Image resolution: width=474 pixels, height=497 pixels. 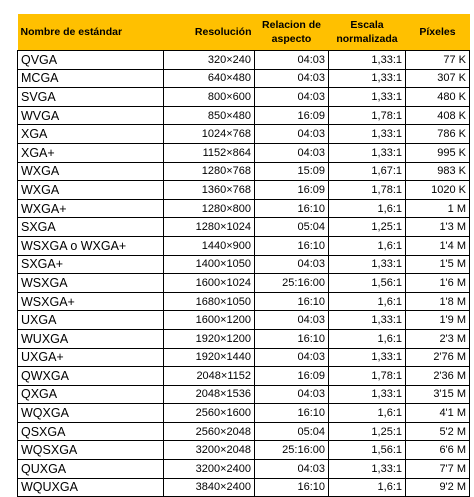 I want to click on cell-pixels: 1020 K, so click(x=437, y=190).